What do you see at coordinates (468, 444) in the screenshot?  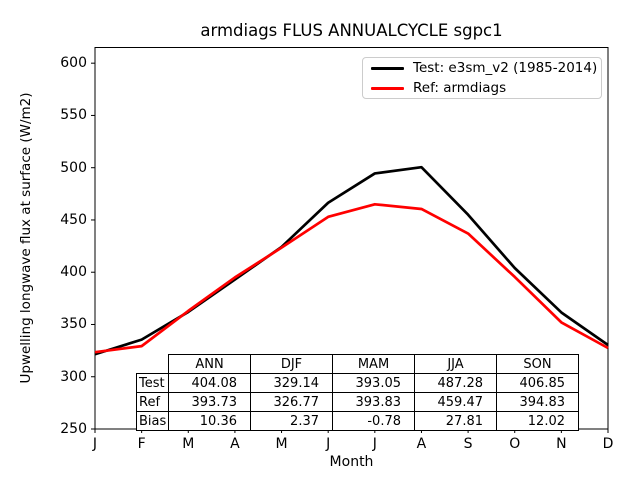 I see `x-tick-label: S` at bounding box center [468, 444].